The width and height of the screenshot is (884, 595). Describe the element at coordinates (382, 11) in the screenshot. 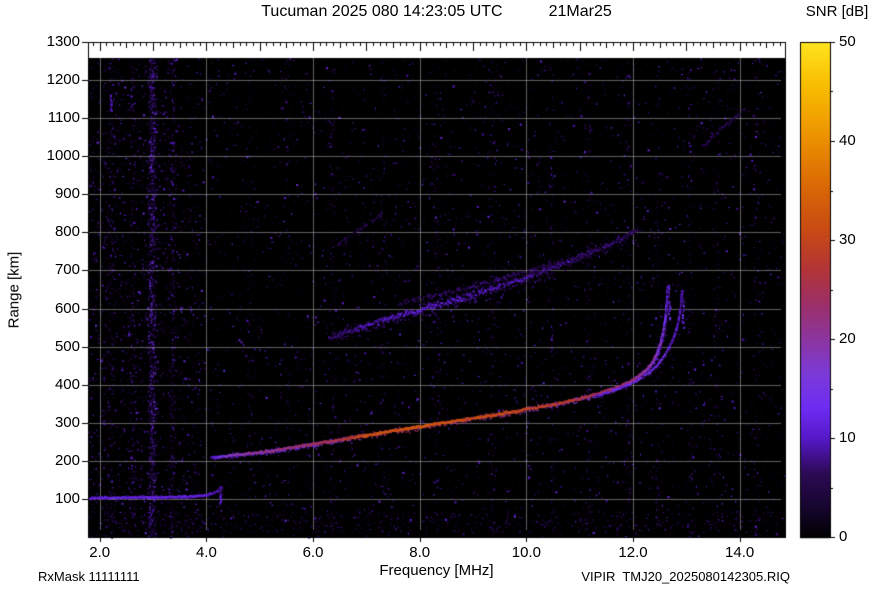

I see `plot-title-text: Tucuman 2025 080 14:23:05 UTC` at that location.